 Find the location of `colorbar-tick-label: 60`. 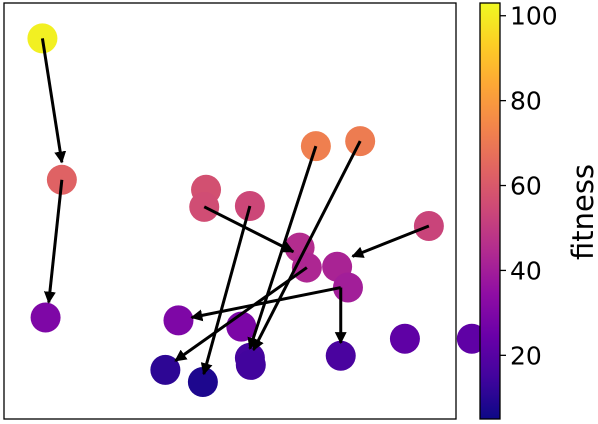

colorbar-tick-label: 60 is located at coordinates (526, 186).